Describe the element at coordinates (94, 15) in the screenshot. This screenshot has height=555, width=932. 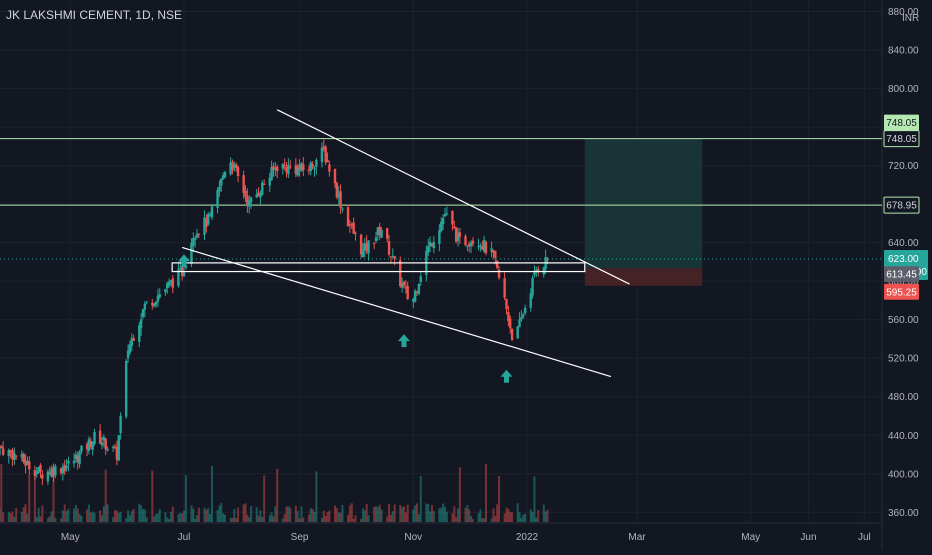
I see `chart-title: JK LAKSHMI CEMENT, 1D, NSE` at that location.